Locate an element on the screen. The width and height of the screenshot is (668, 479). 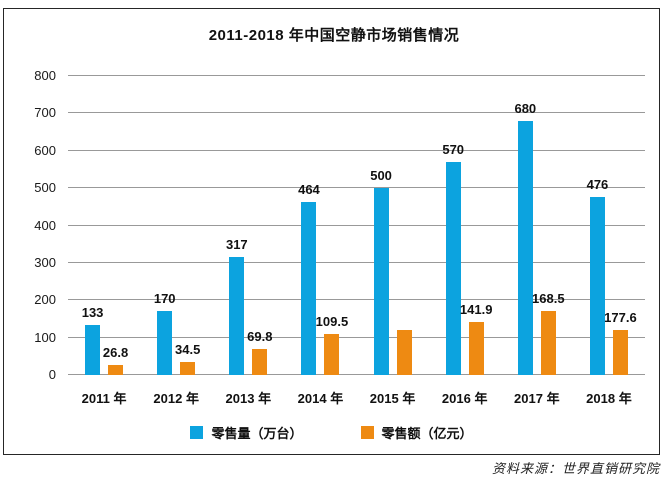
y-axis-tick-400: 400 is located at coordinates (45, 225).